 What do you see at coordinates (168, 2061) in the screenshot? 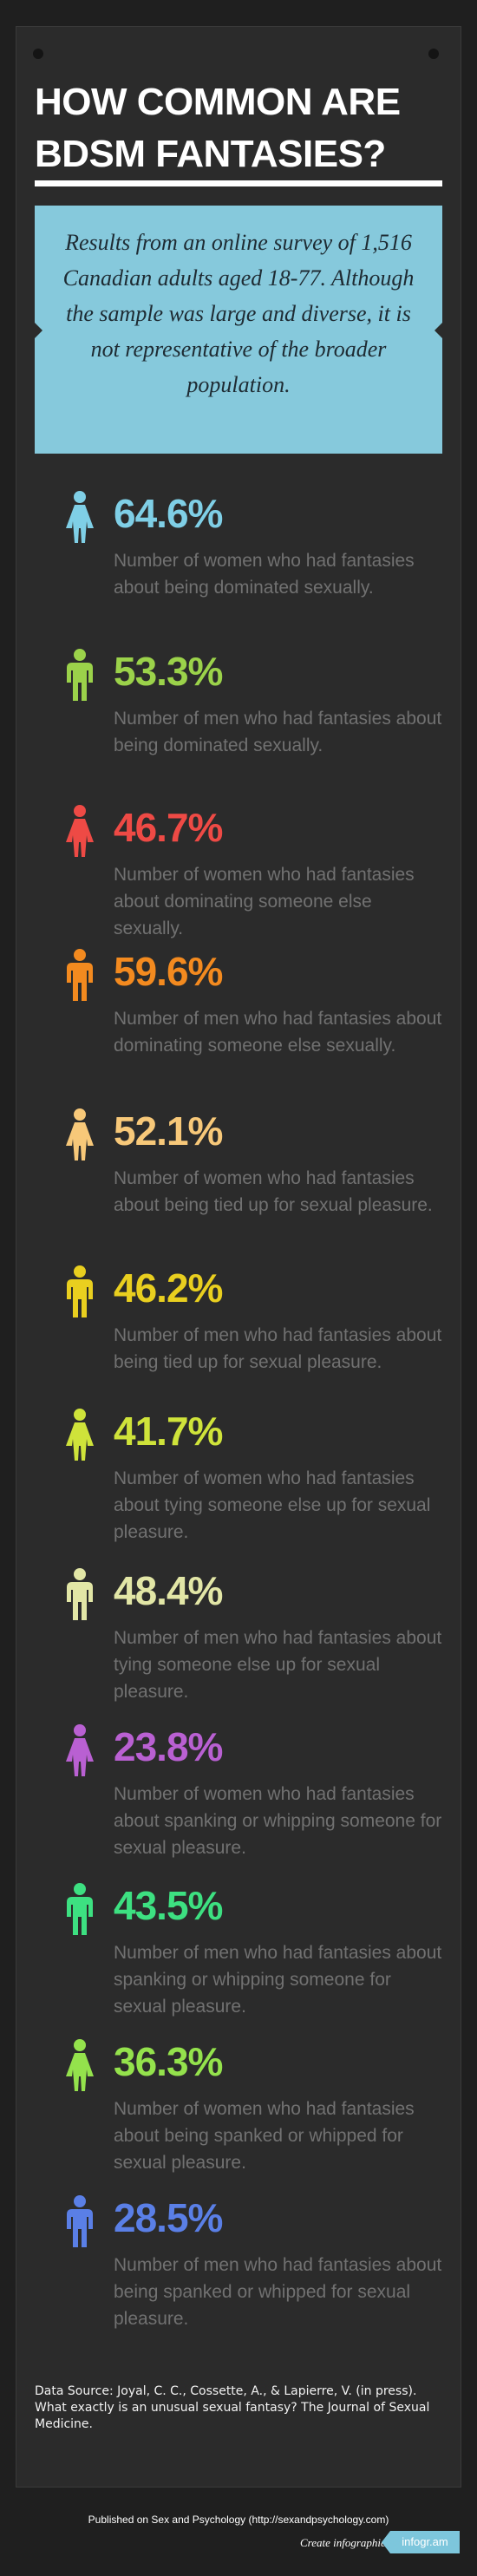
I see `stat-percent: 36.3%` at bounding box center [168, 2061].